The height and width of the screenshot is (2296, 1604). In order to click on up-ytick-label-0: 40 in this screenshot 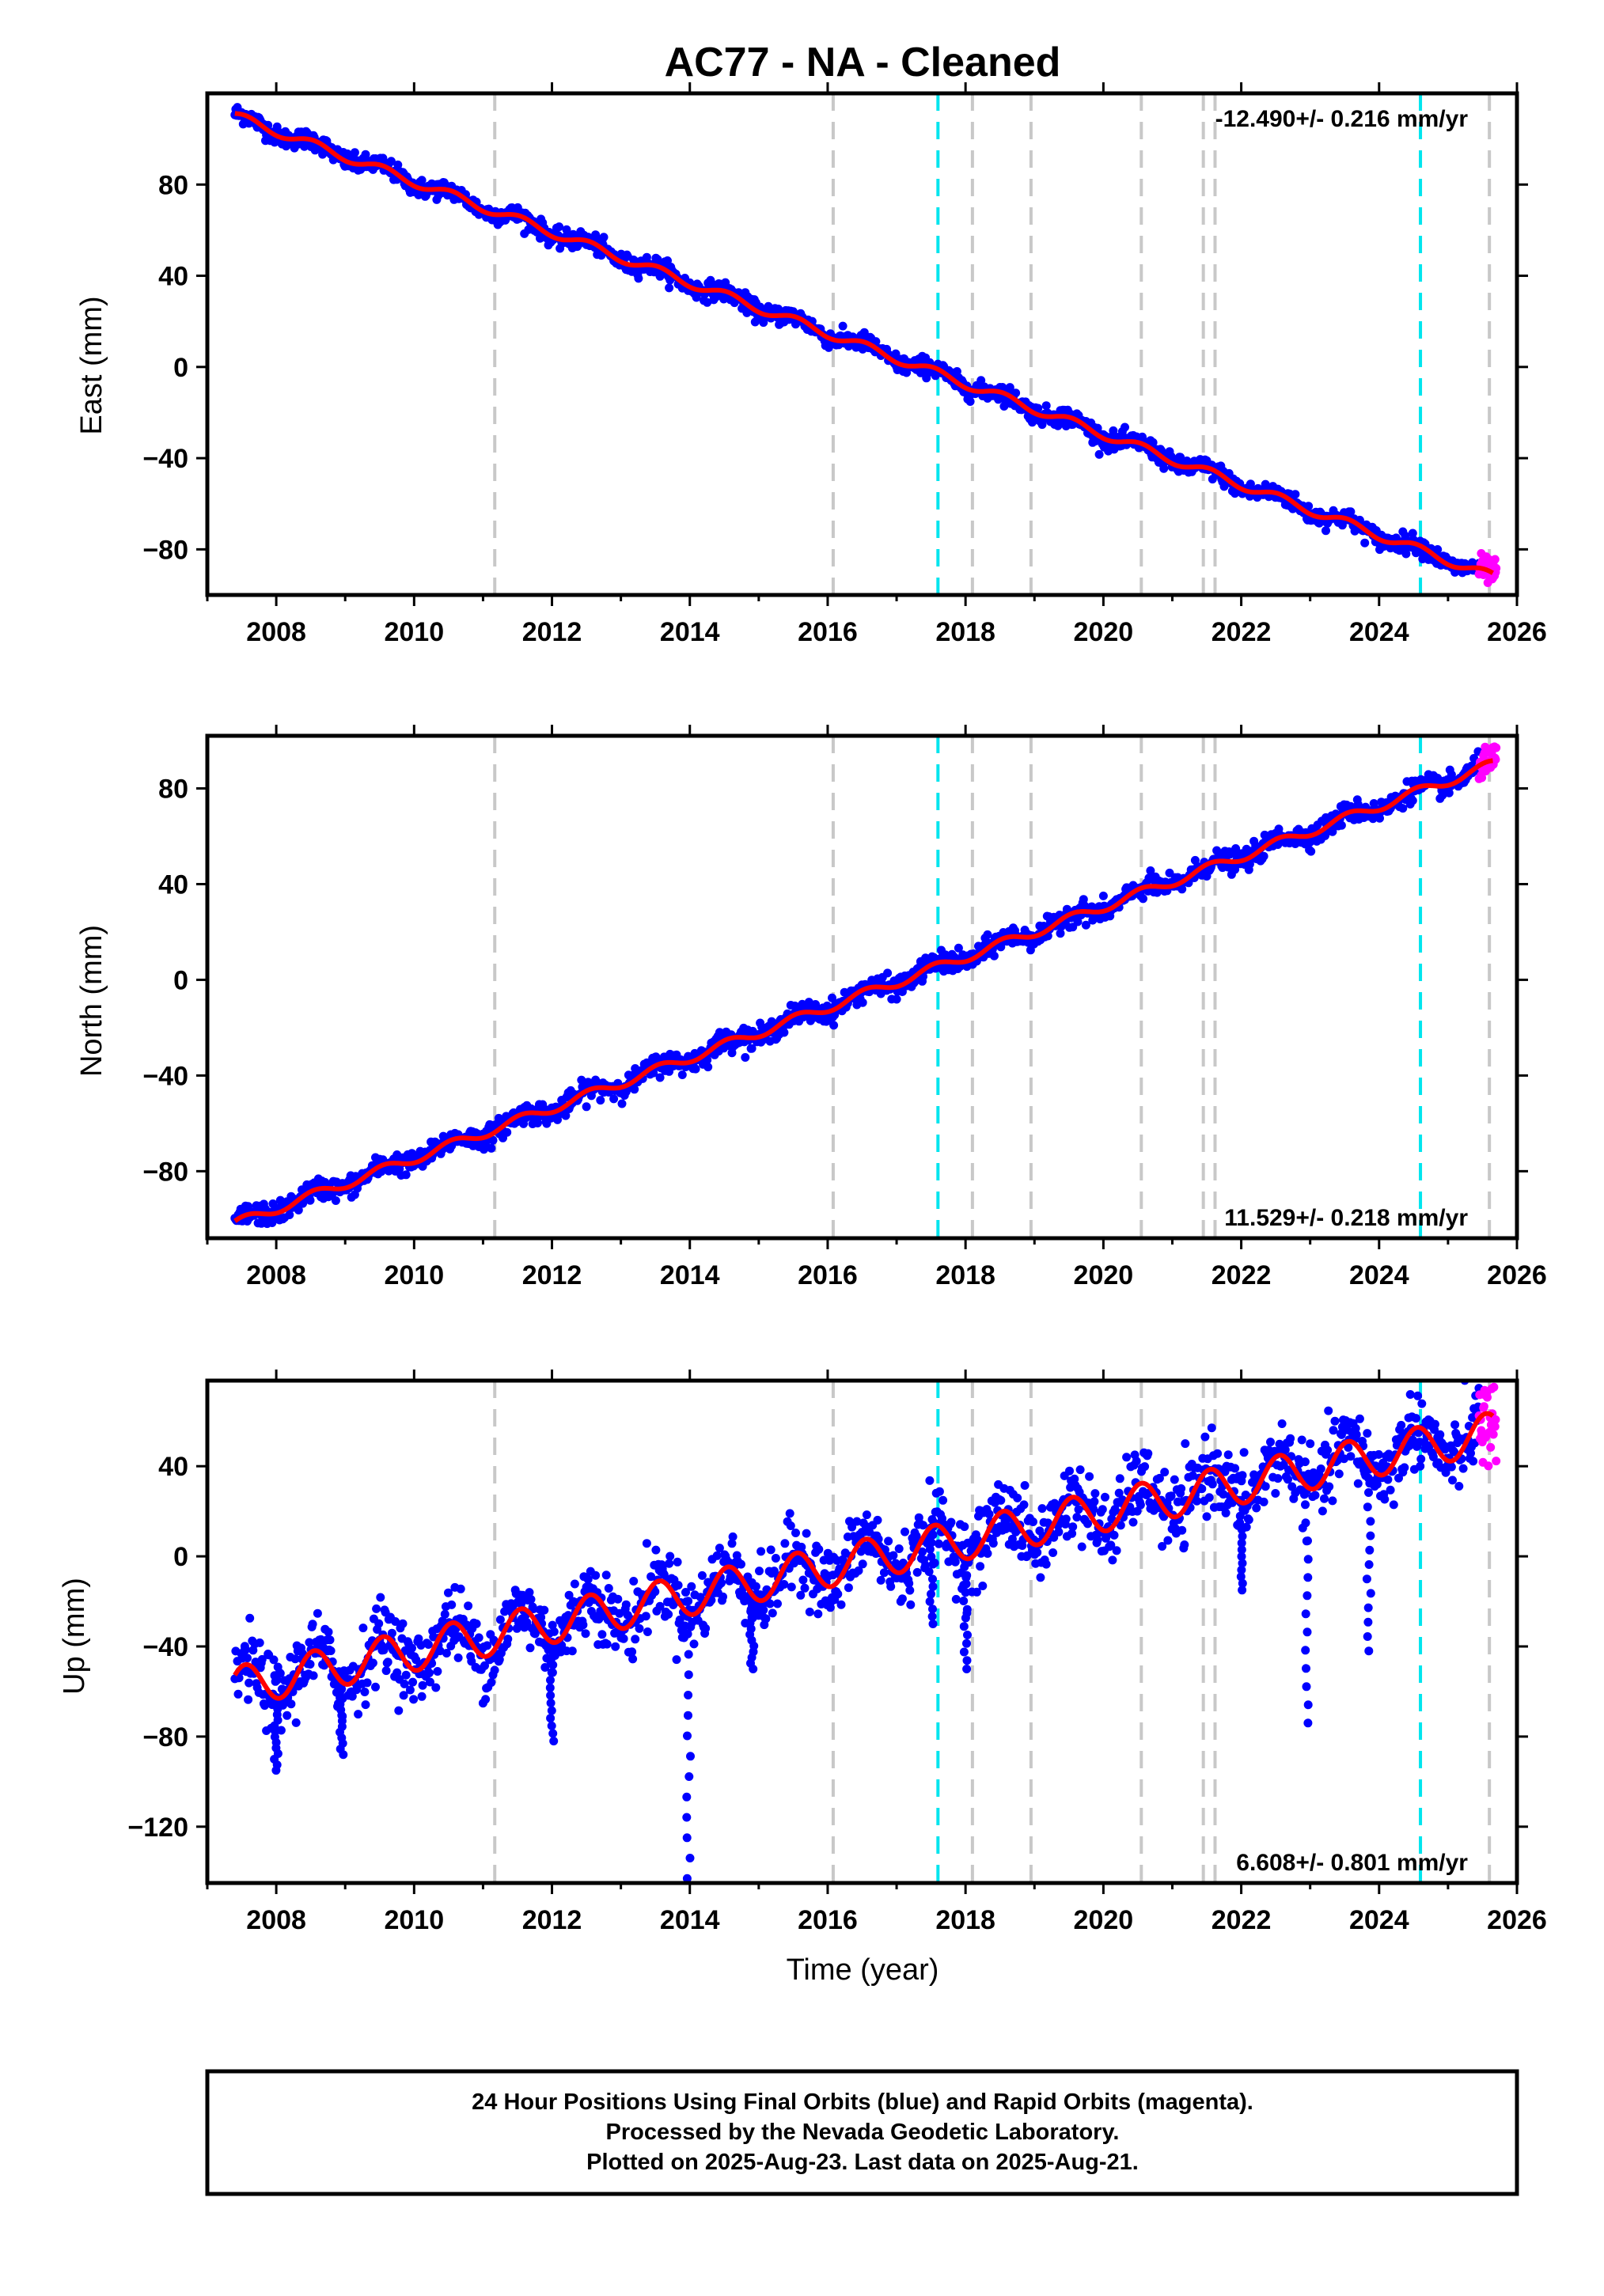, I will do `click(173, 1467)`.